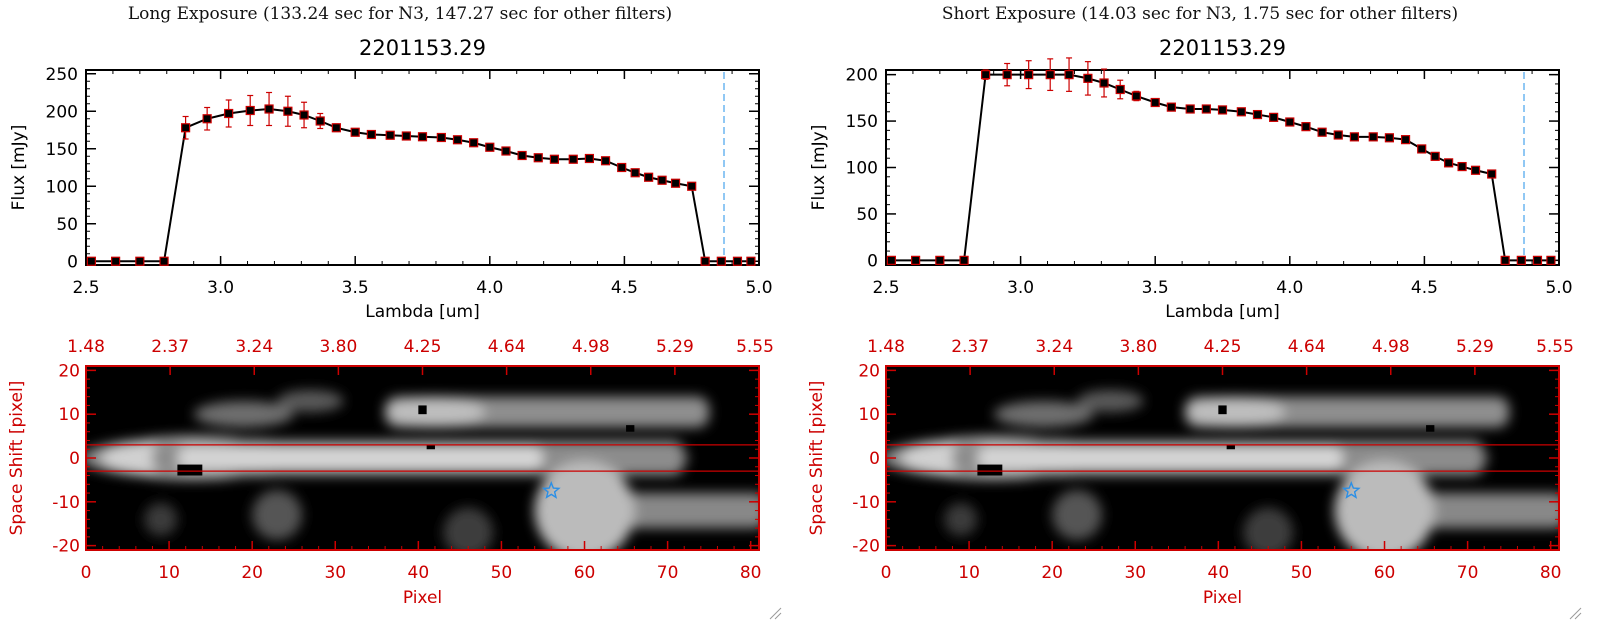 The height and width of the screenshot is (630, 1600). What do you see at coordinates (1155, 288) in the screenshot?
I see `x-tick-label: 3.5` at bounding box center [1155, 288].